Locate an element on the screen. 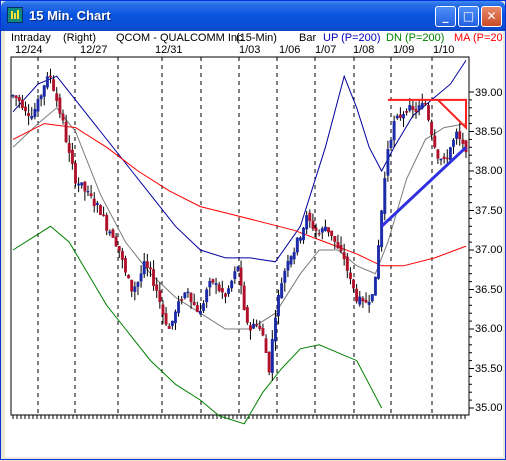 Image resolution: width=506 pixels, height=461 pixels. y-tick-label: 38.50 is located at coordinates (489, 132).